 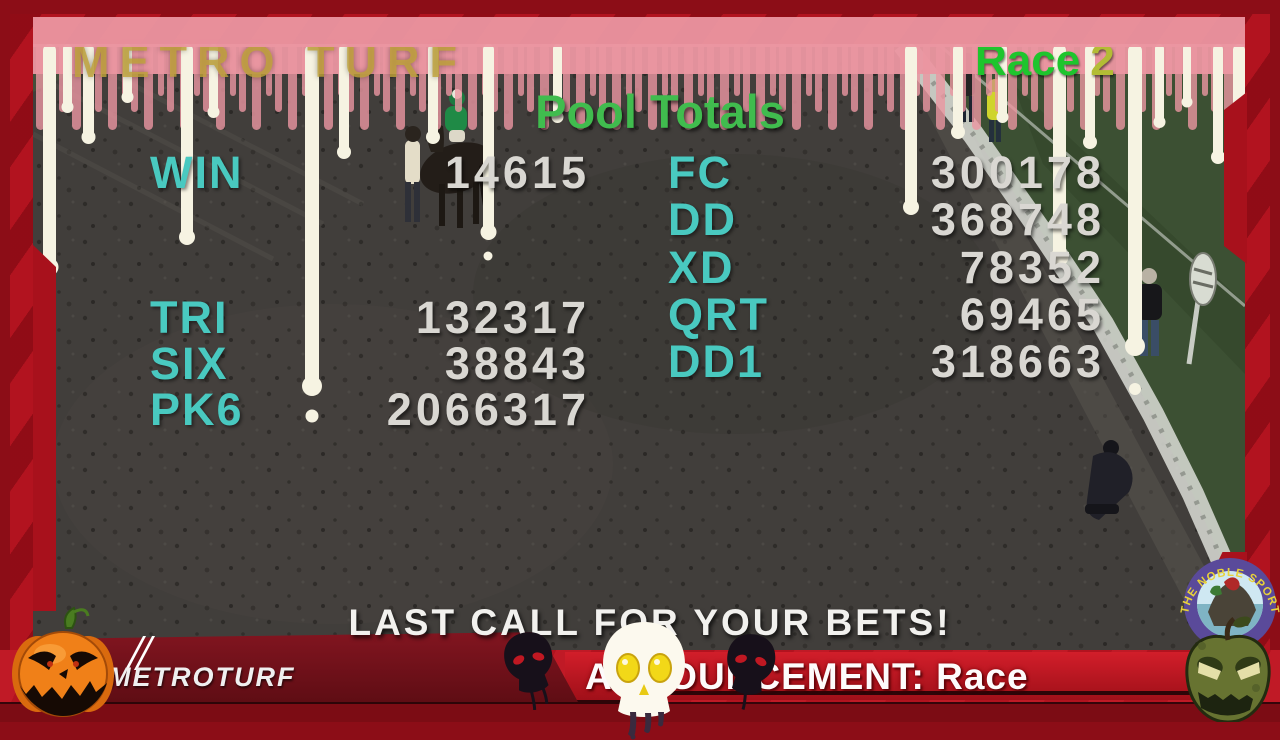 I want to click on metroturf-logo-text: METROTURF, so click(x=202, y=677).